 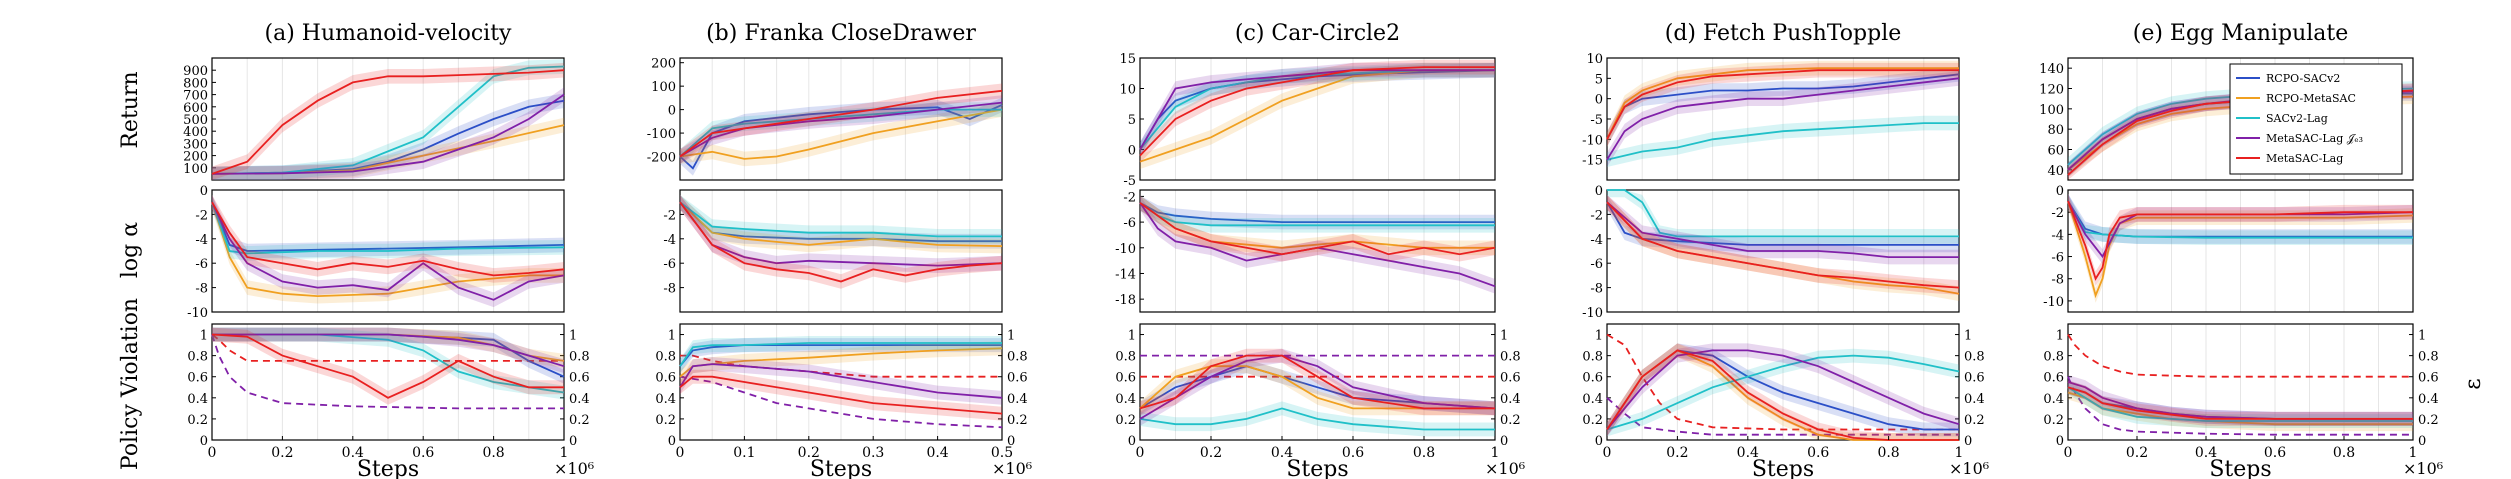 I want to click on x-tick-label: 0.6, so click(x=423, y=453).